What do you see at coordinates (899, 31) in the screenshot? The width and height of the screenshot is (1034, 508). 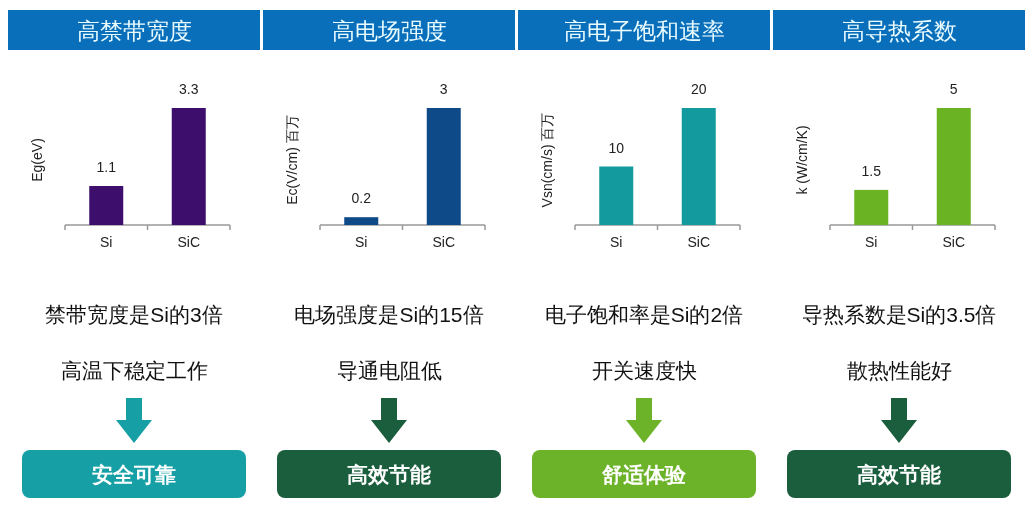 I see `chart-title: 高导热系数` at bounding box center [899, 31].